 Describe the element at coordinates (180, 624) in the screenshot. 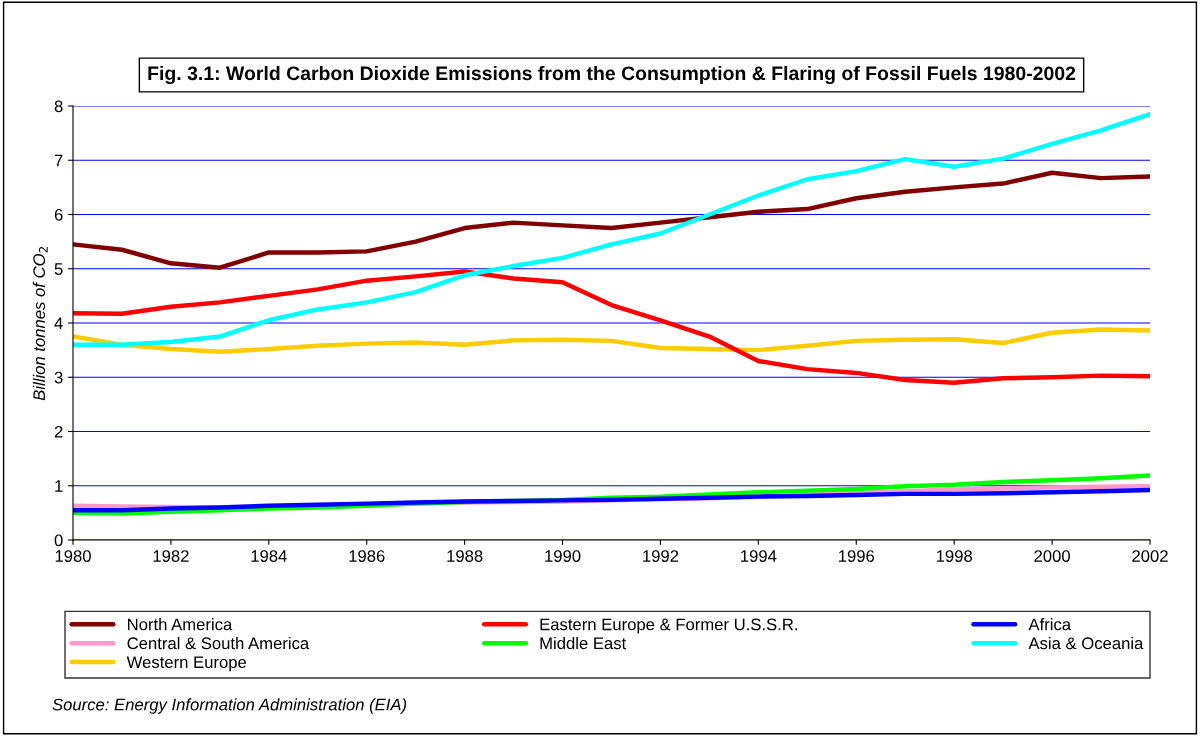

I see `legend-label: North America` at that location.